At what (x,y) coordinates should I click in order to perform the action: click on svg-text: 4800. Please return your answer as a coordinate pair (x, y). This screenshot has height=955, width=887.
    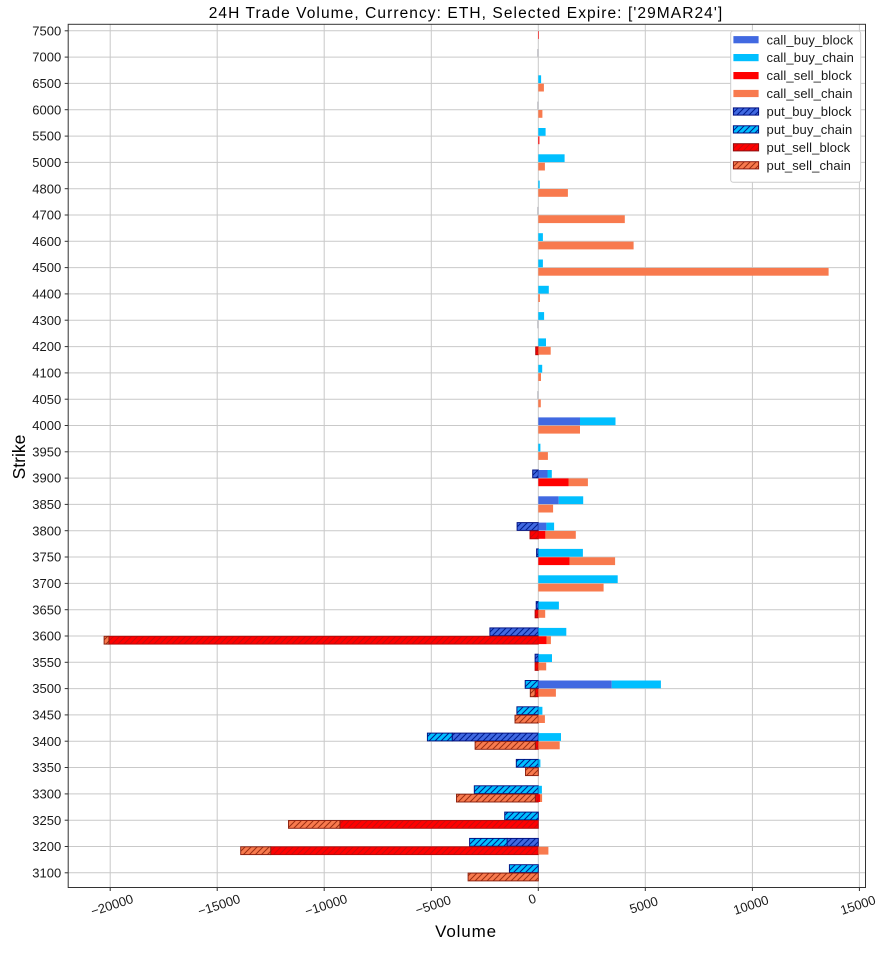
    Looking at the image, I should click on (46, 188).